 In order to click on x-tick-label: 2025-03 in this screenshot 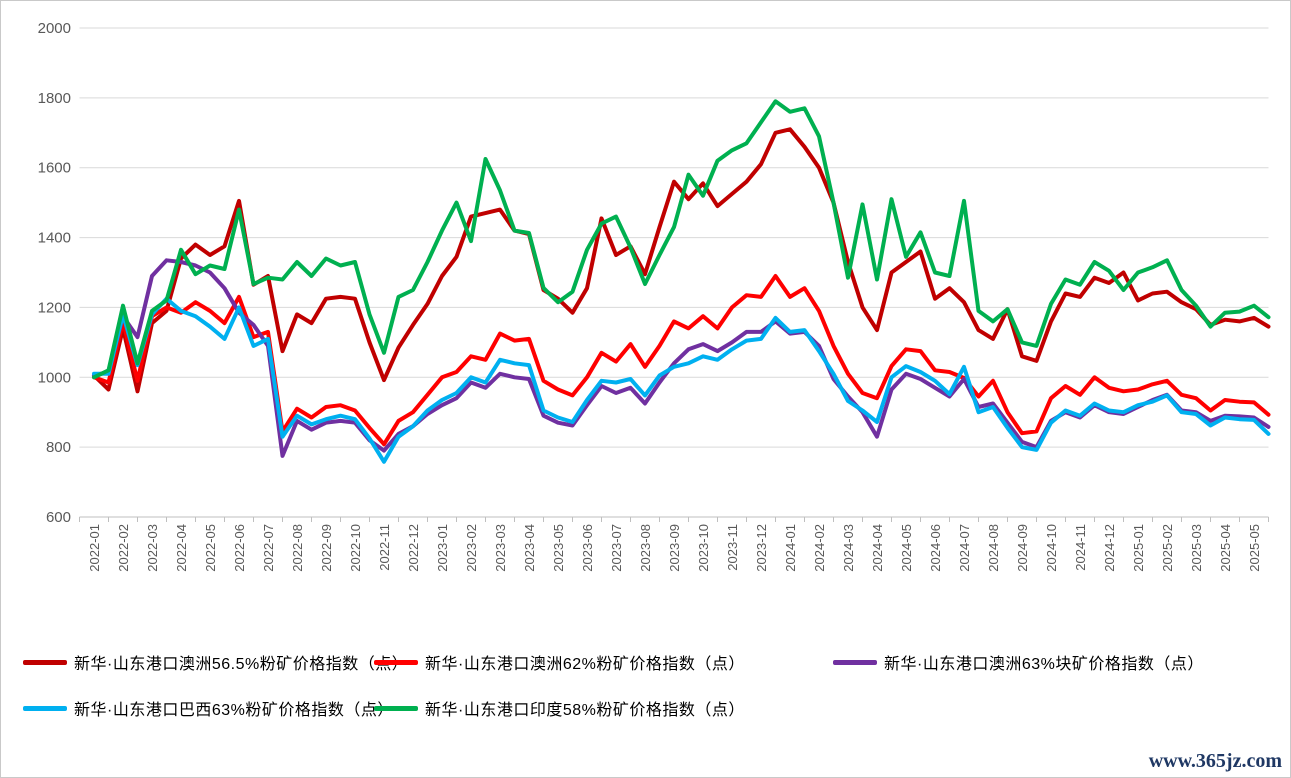, I will do `click(1196, 548)`.